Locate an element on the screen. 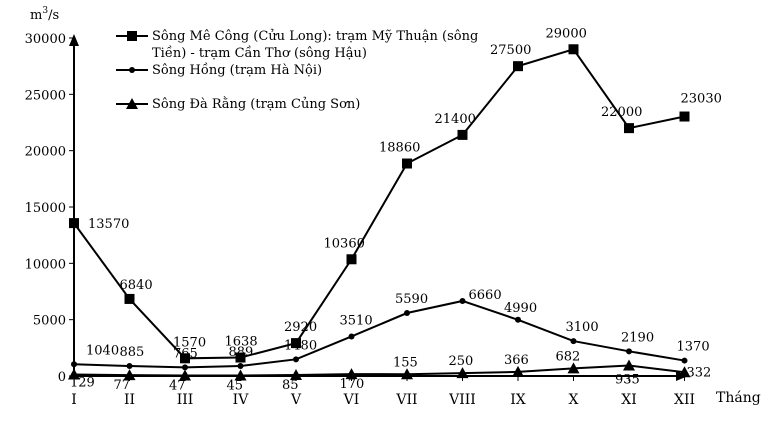 Image resolution: width=783 pixels, height=428 pixels. x-tick-label: I is located at coordinates (74, 400).